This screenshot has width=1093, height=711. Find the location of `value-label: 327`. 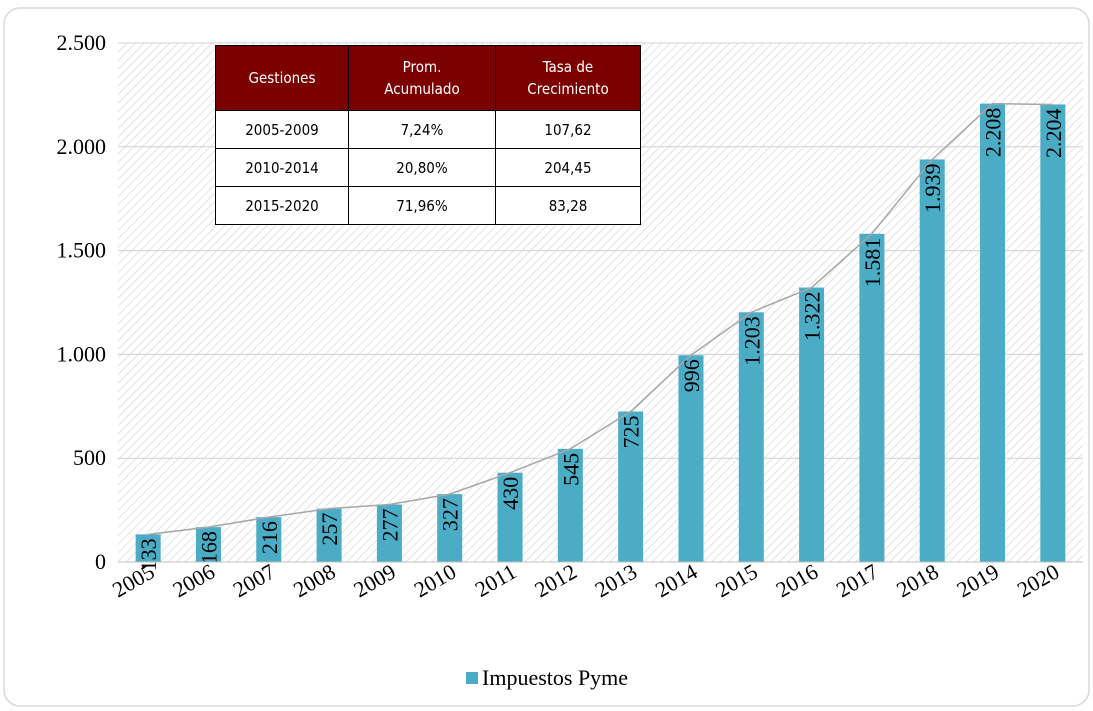

value-label: 327 is located at coordinates (450, 514).